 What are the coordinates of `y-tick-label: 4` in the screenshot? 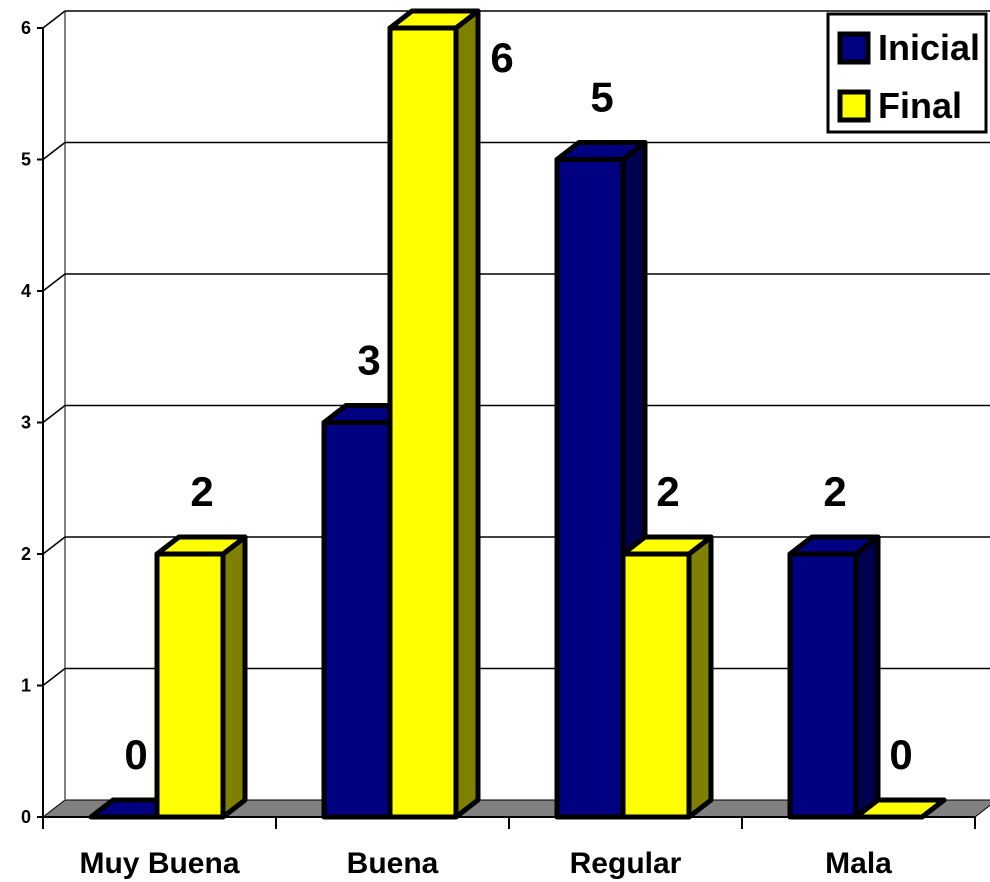 It's located at (26, 291).